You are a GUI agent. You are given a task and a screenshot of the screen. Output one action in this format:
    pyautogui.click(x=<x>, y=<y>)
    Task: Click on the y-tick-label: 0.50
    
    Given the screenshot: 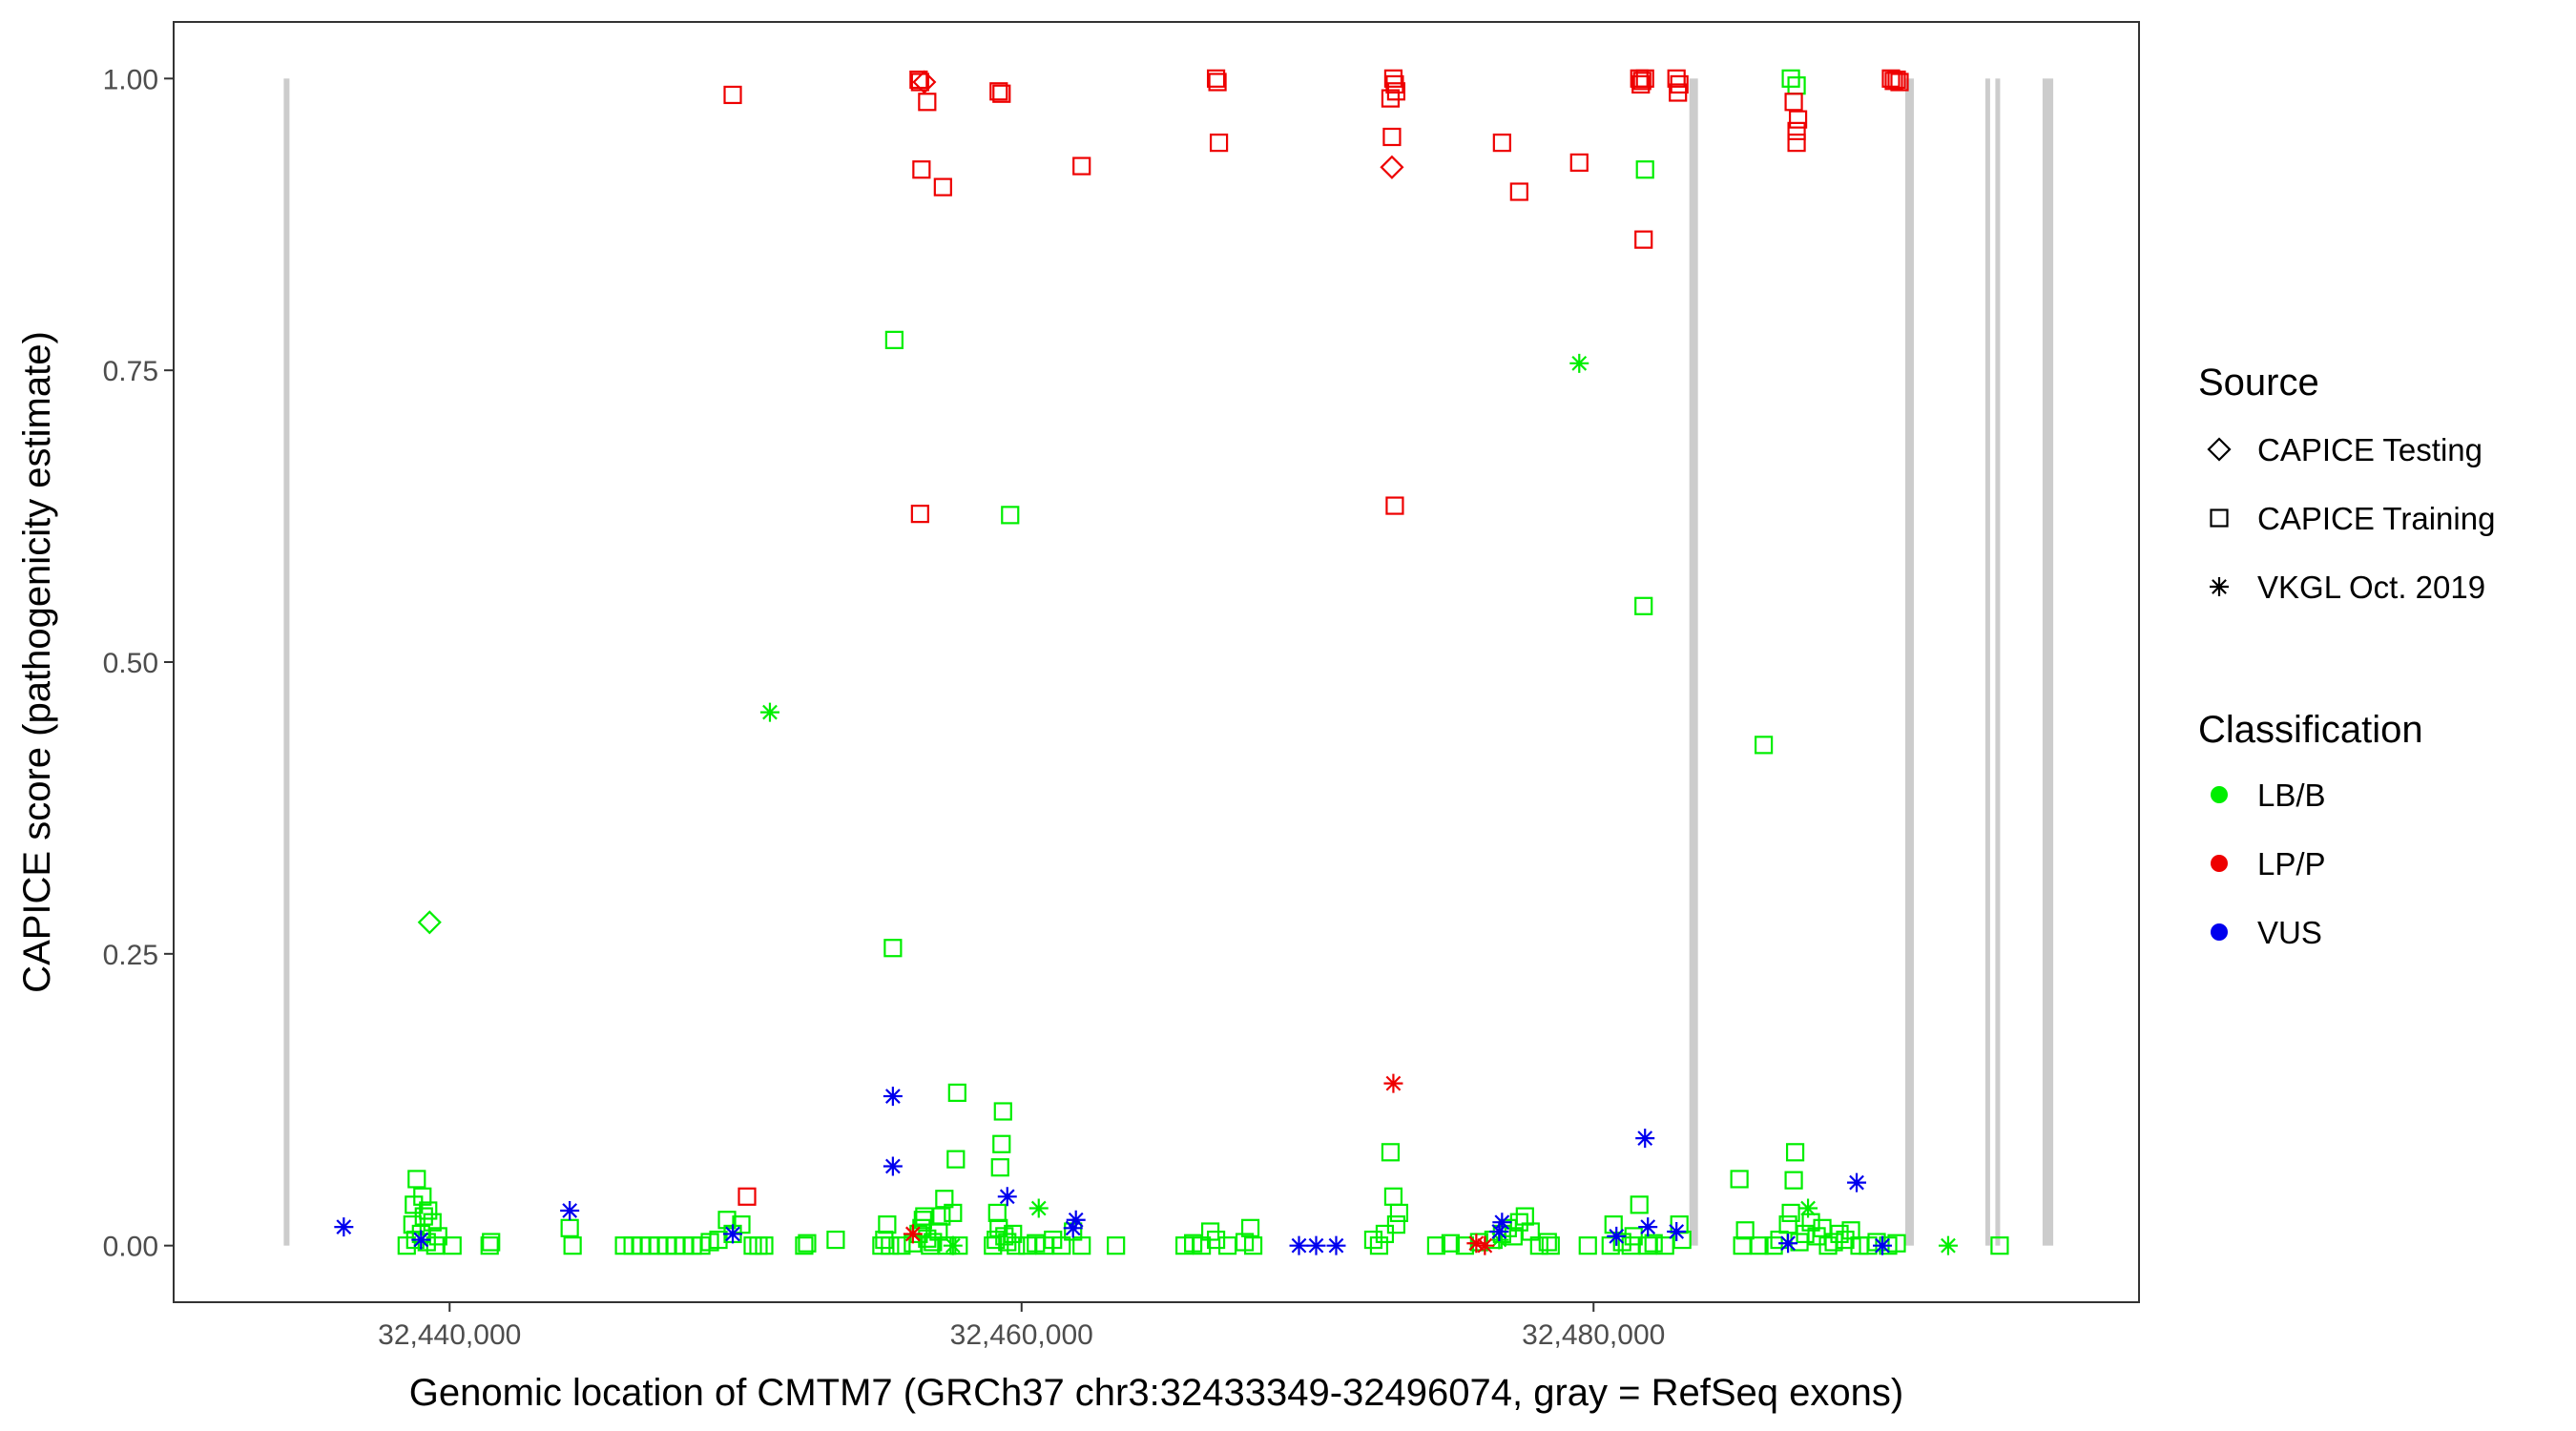 What is the action you would take?
    pyautogui.click(x=130, y=663)
    